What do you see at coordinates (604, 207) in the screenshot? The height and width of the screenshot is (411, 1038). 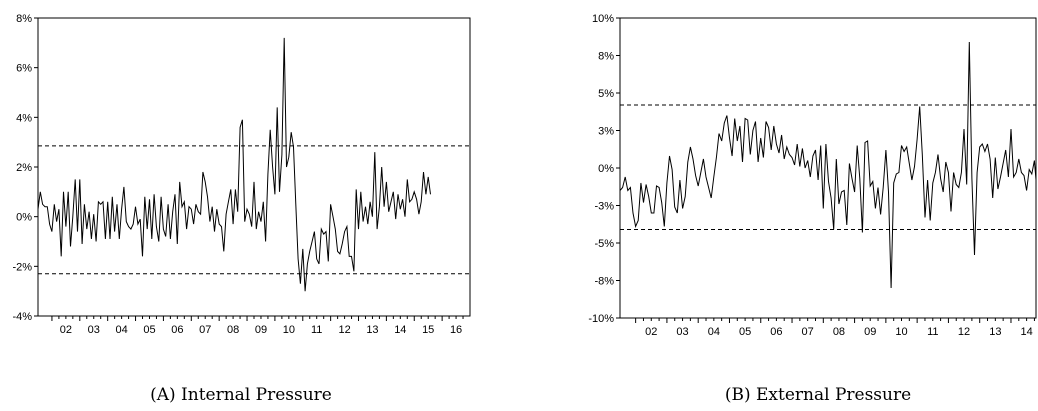 I see `y-tick-label: -3%` at bounding box center [604, 207].